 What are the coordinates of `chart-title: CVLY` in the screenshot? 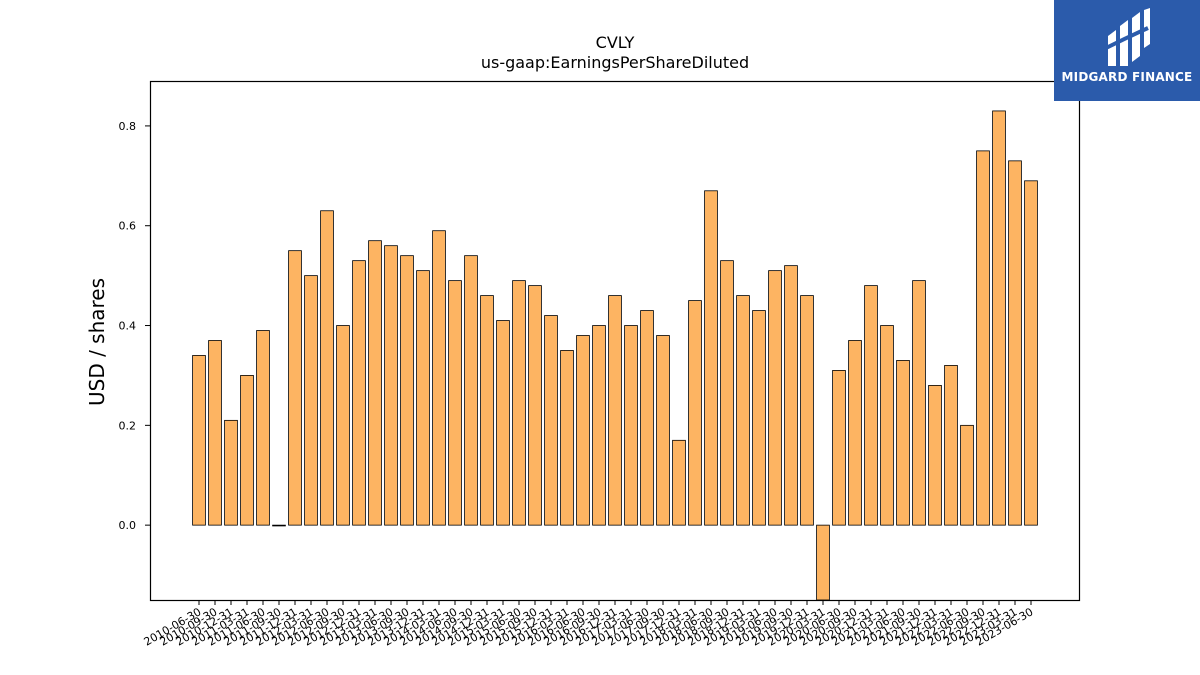 It's located at (615, 42).